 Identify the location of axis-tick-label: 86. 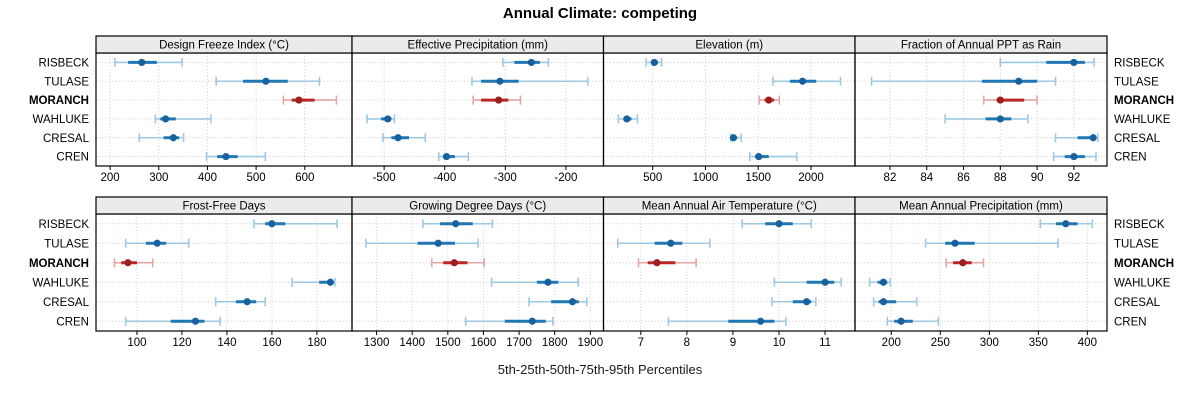
(963, 178).